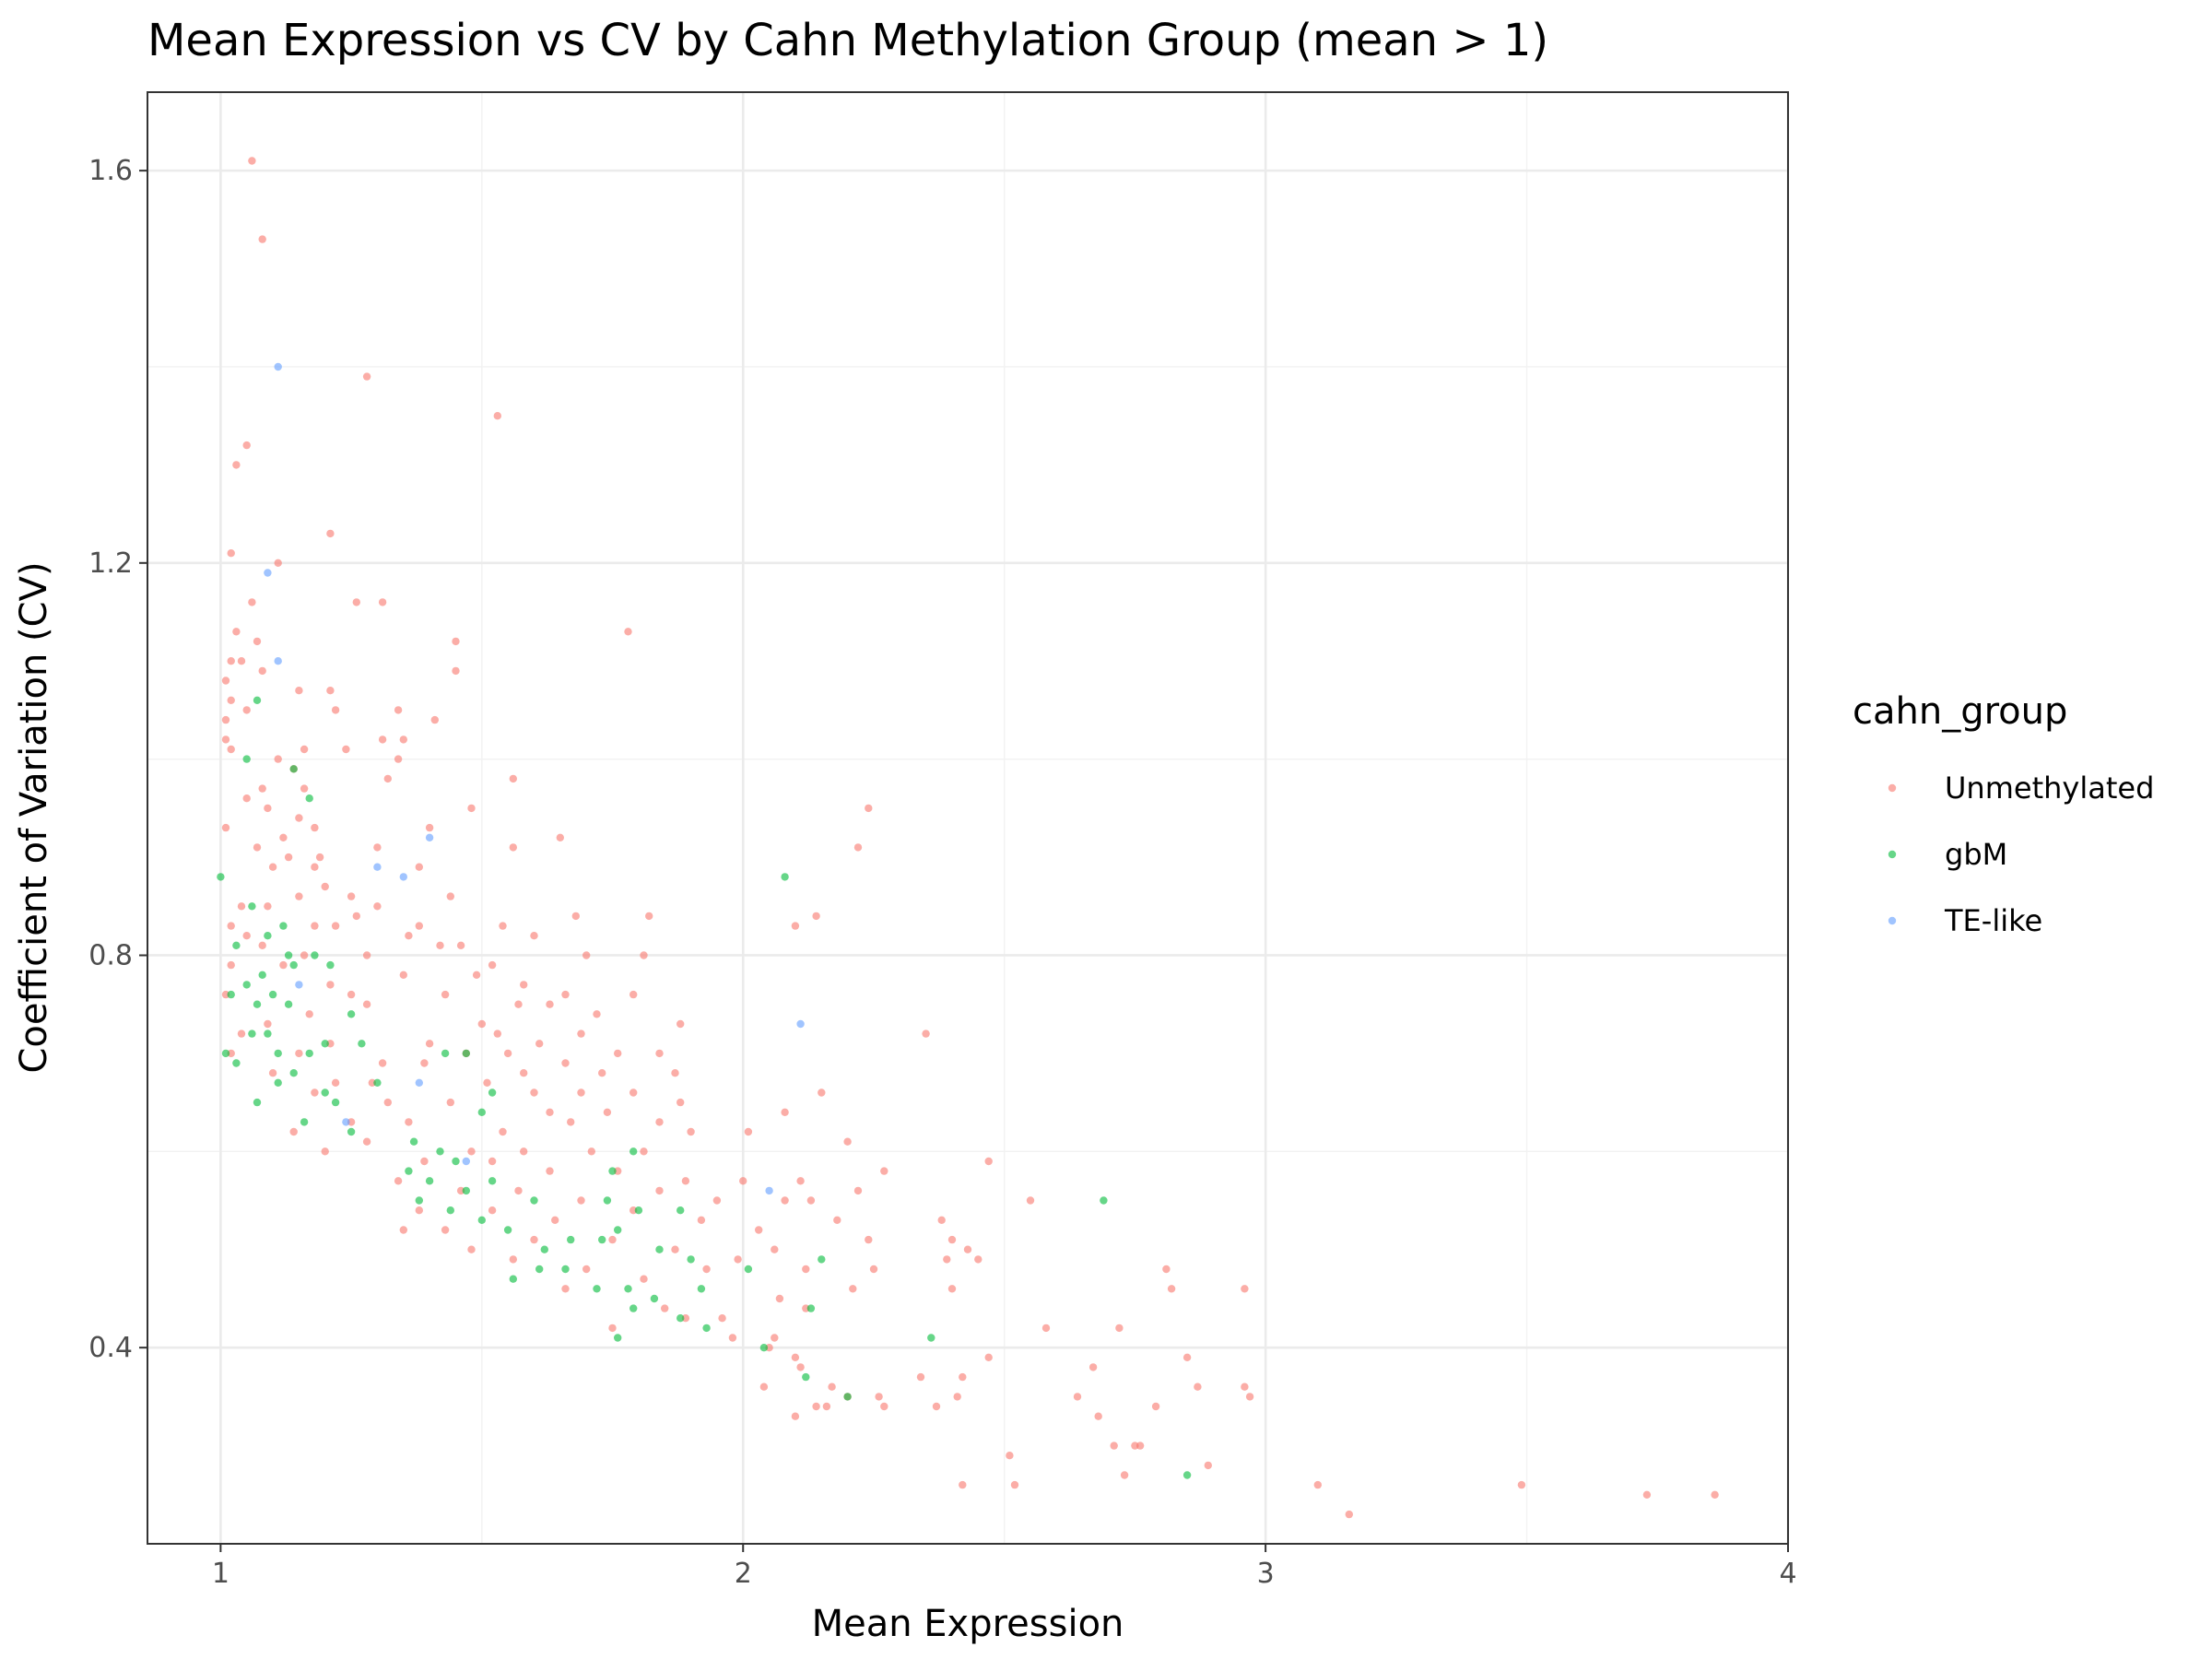 The image size is (2212, 1659). Describe the element at coordinates (1965, 920) in the screenshot. I see `legend-item: TE-like` at that location.